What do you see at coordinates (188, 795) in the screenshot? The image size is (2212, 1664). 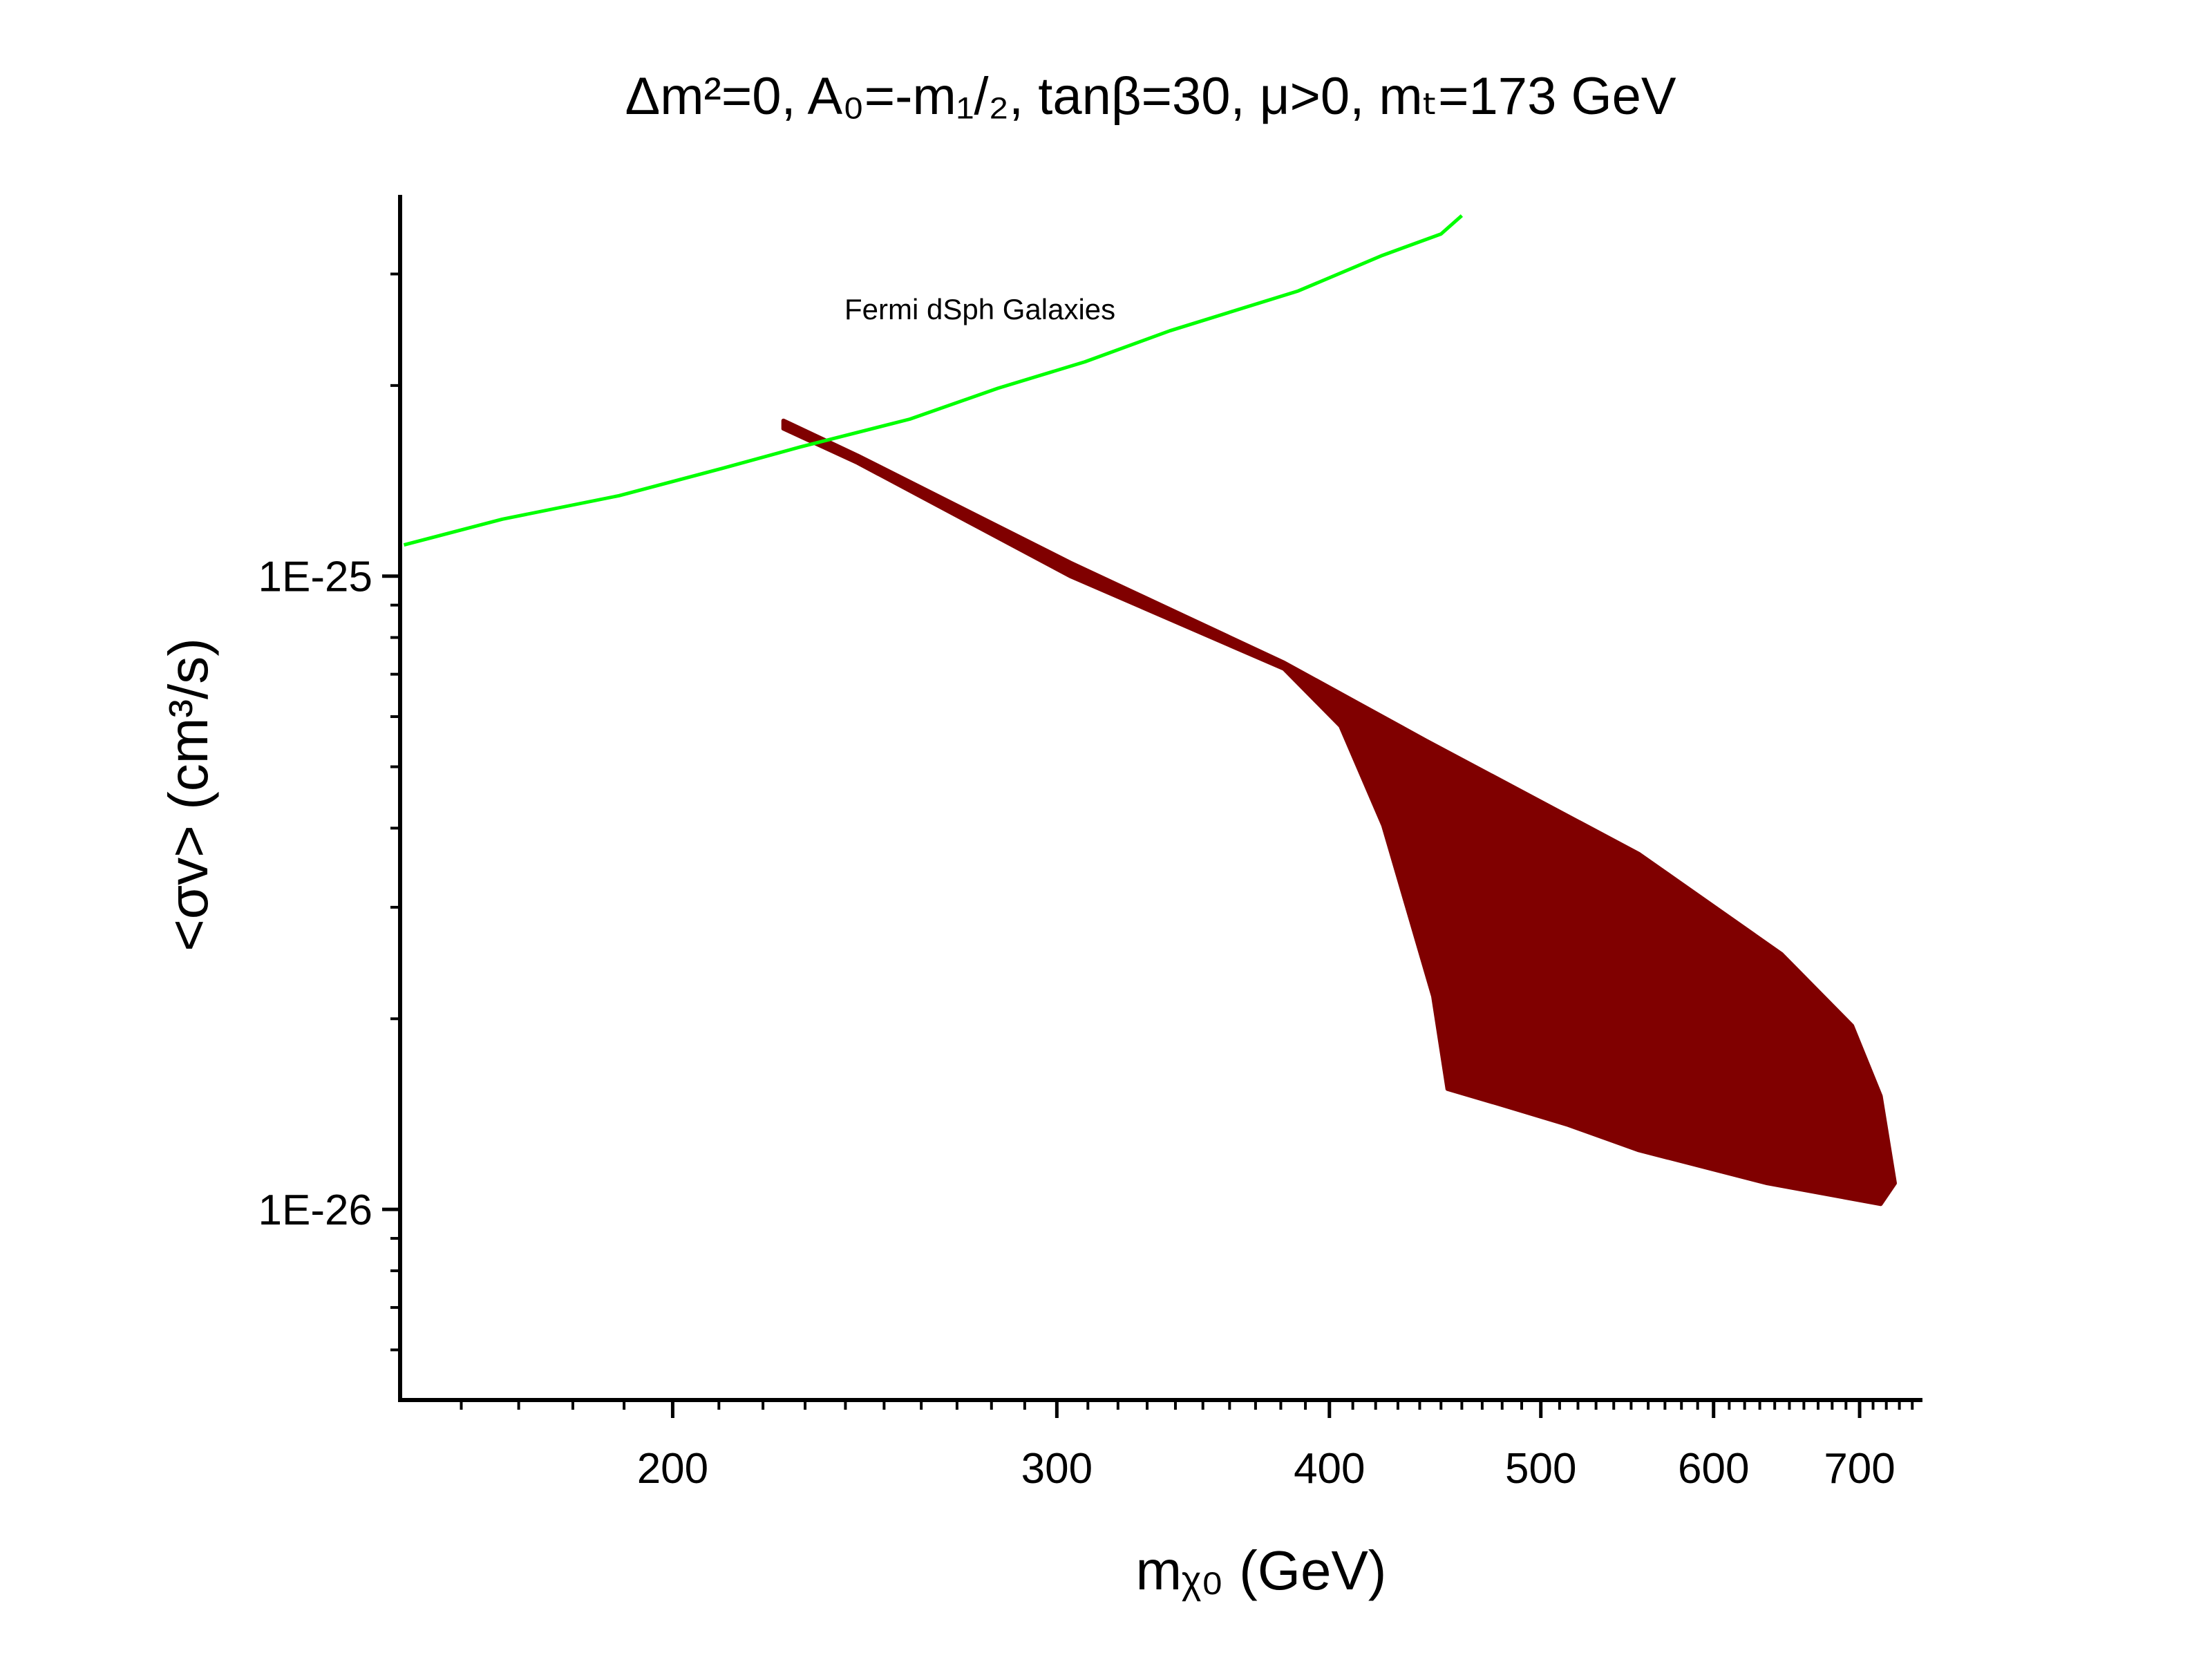 I see `y-axis-label: <σv> (cm³/s)` at bounding box center [188, 795].